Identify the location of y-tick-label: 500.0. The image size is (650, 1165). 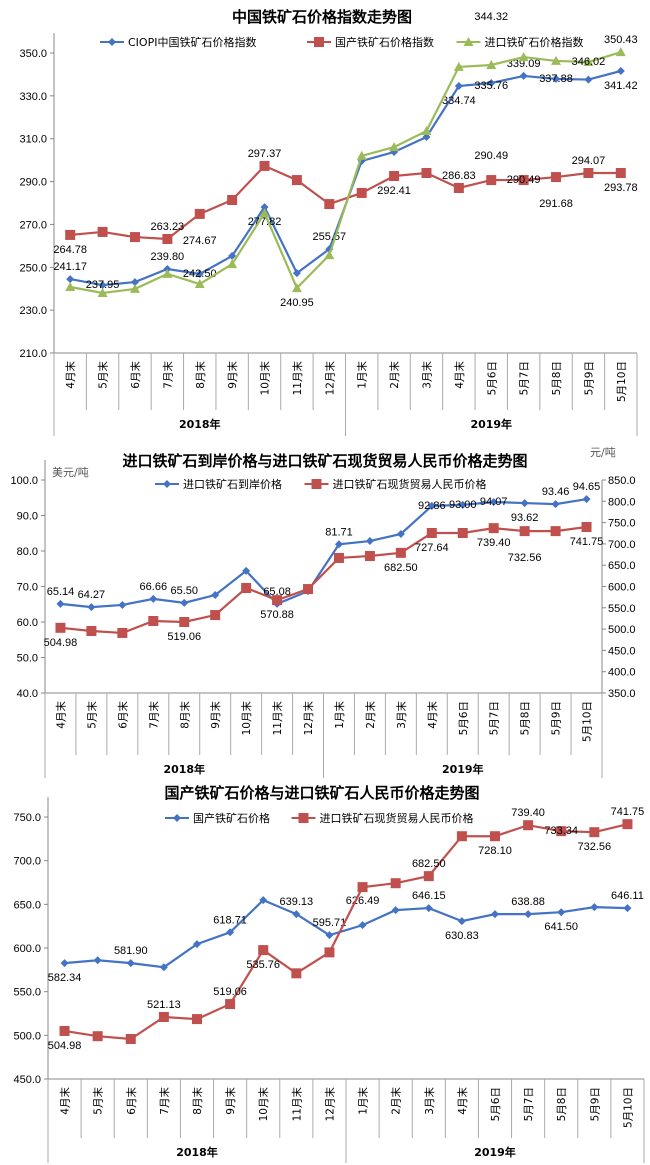
(27, 1036).